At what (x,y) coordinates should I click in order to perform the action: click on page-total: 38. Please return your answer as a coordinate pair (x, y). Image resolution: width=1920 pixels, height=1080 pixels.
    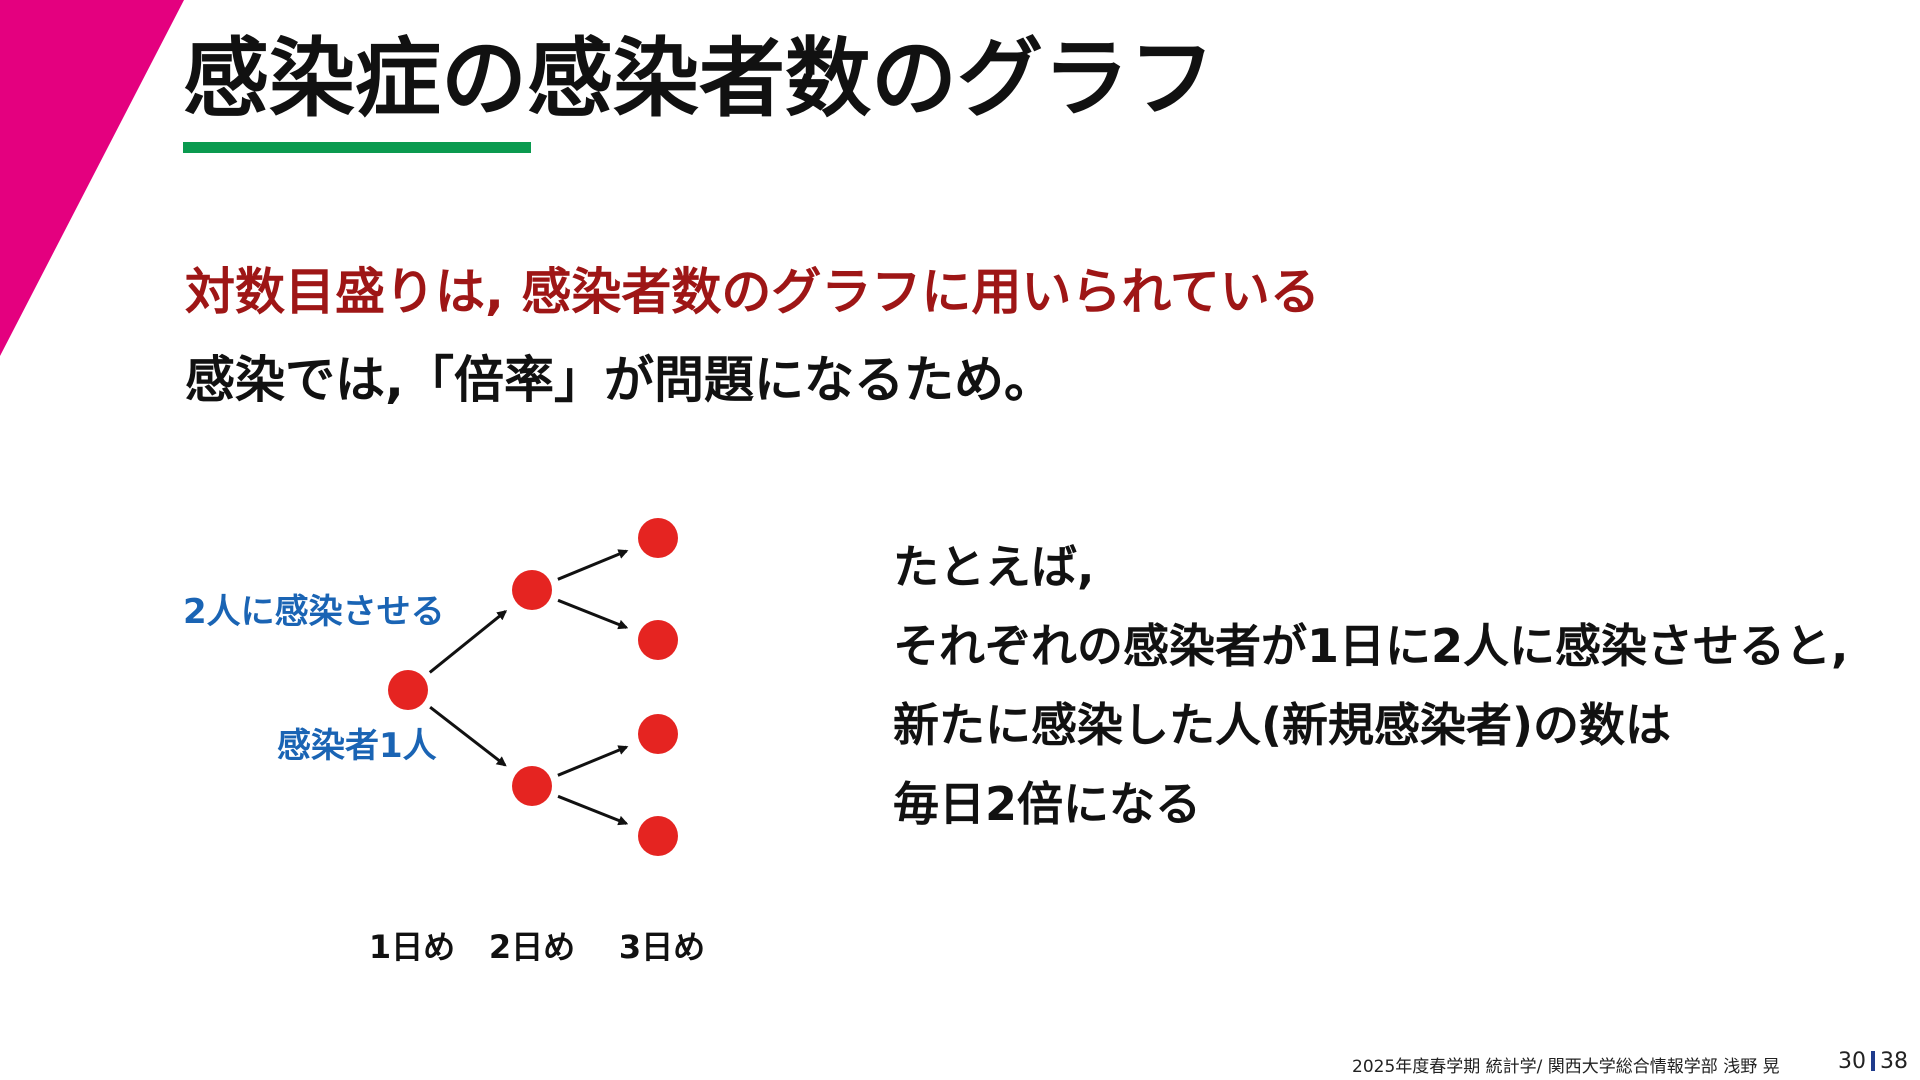
    Looking at the image, I should click on (1894, 1061).